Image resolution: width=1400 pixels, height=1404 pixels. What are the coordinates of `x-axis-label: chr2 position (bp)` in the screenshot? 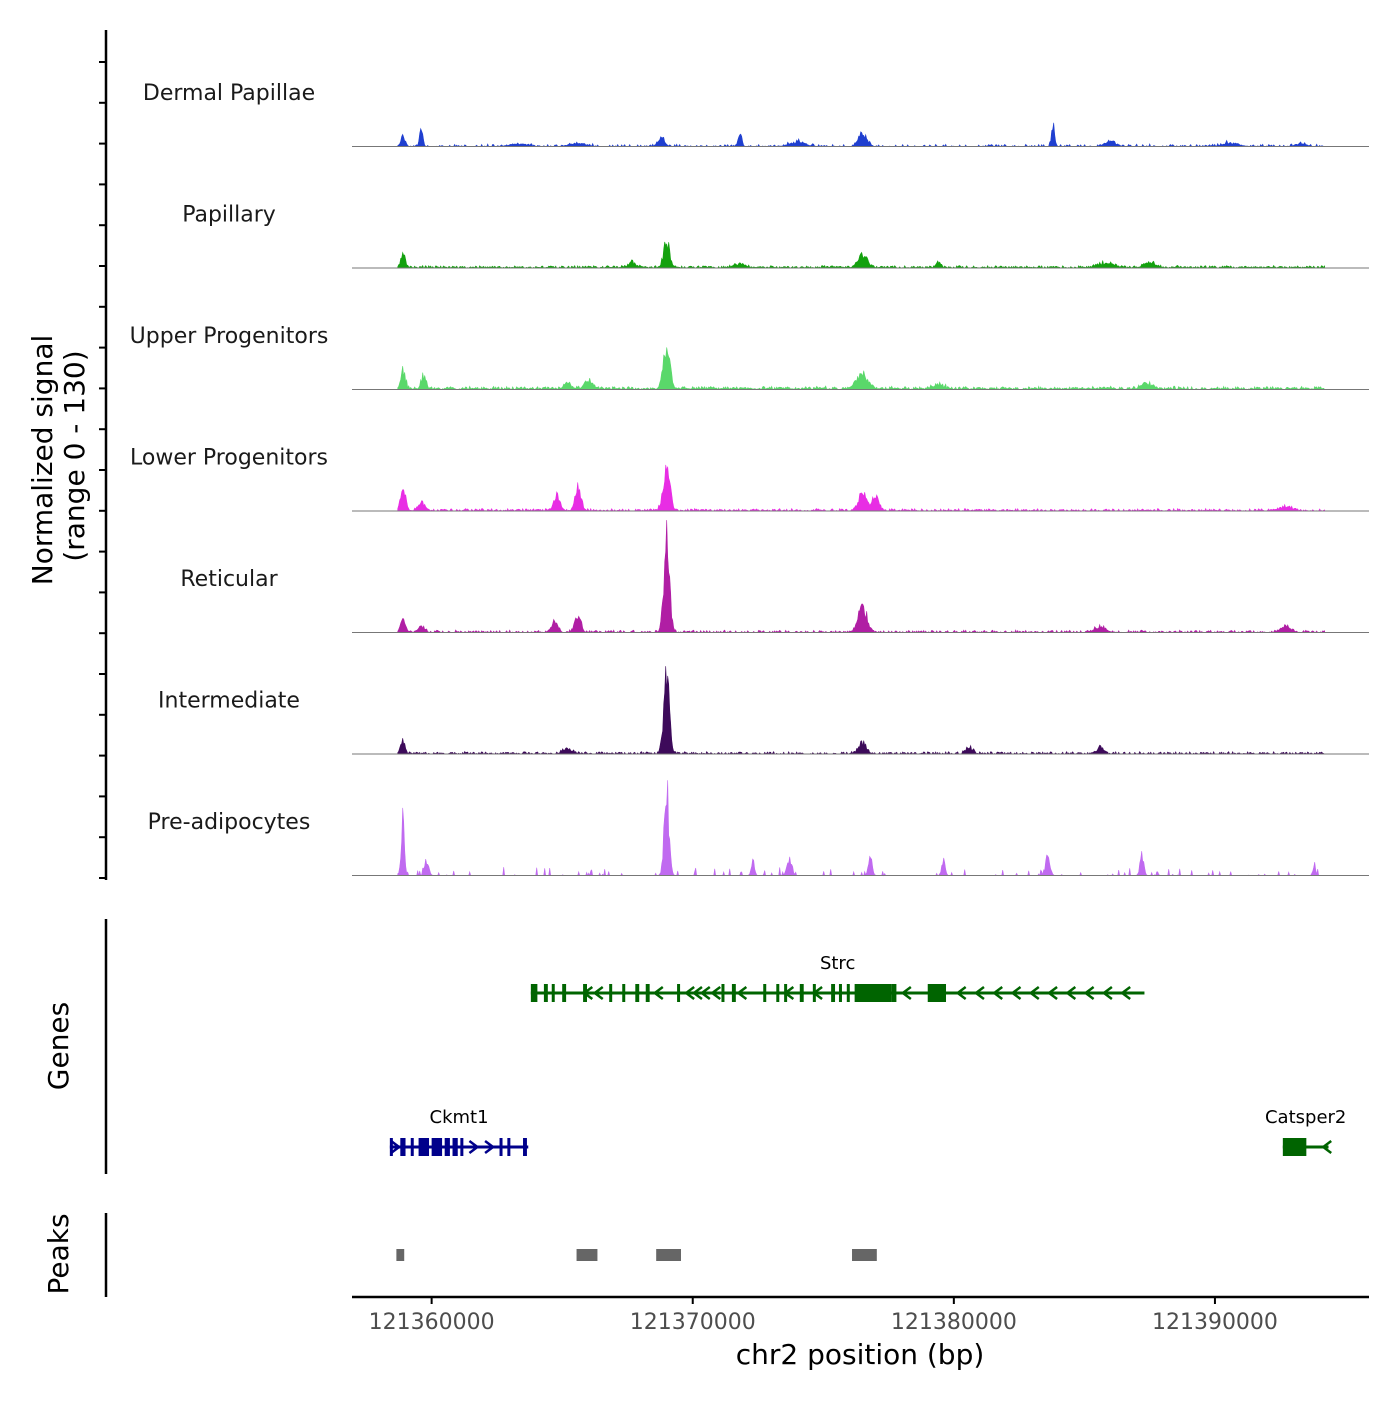 It's located at (860, 1354).